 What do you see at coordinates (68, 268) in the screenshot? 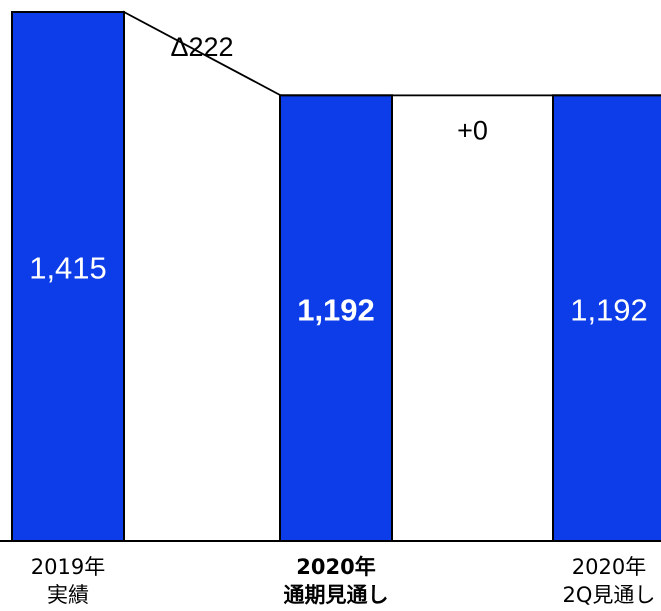
I see `bar-value-label-0: 1,415` at bounding box center [68, 268].